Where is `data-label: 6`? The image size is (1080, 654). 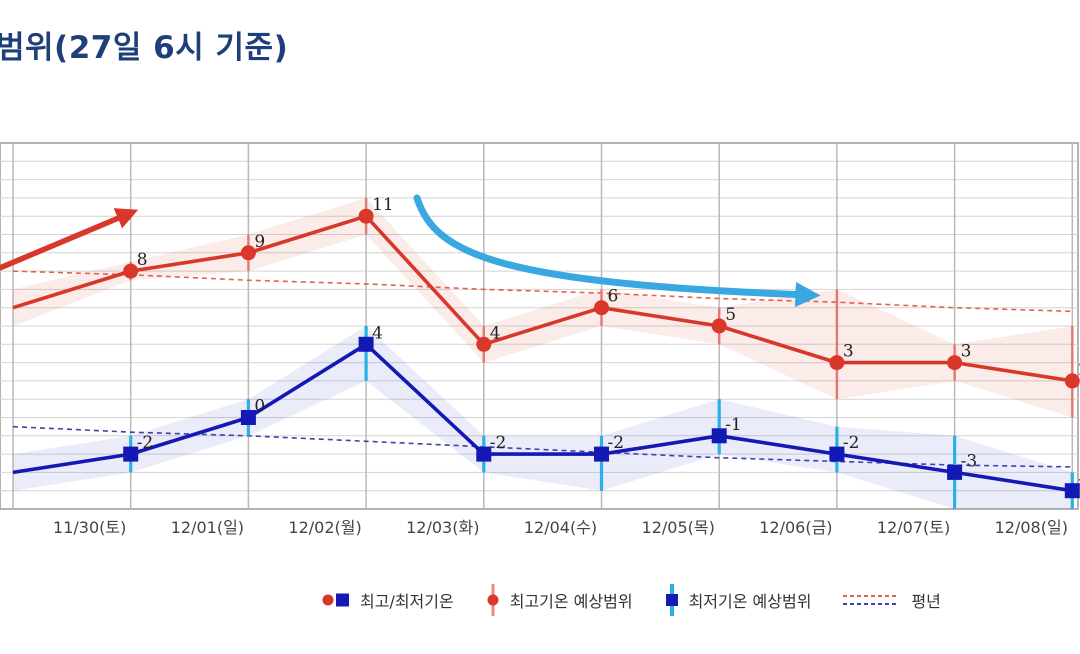 data-label: 6 is located at coordinates (613, 297).